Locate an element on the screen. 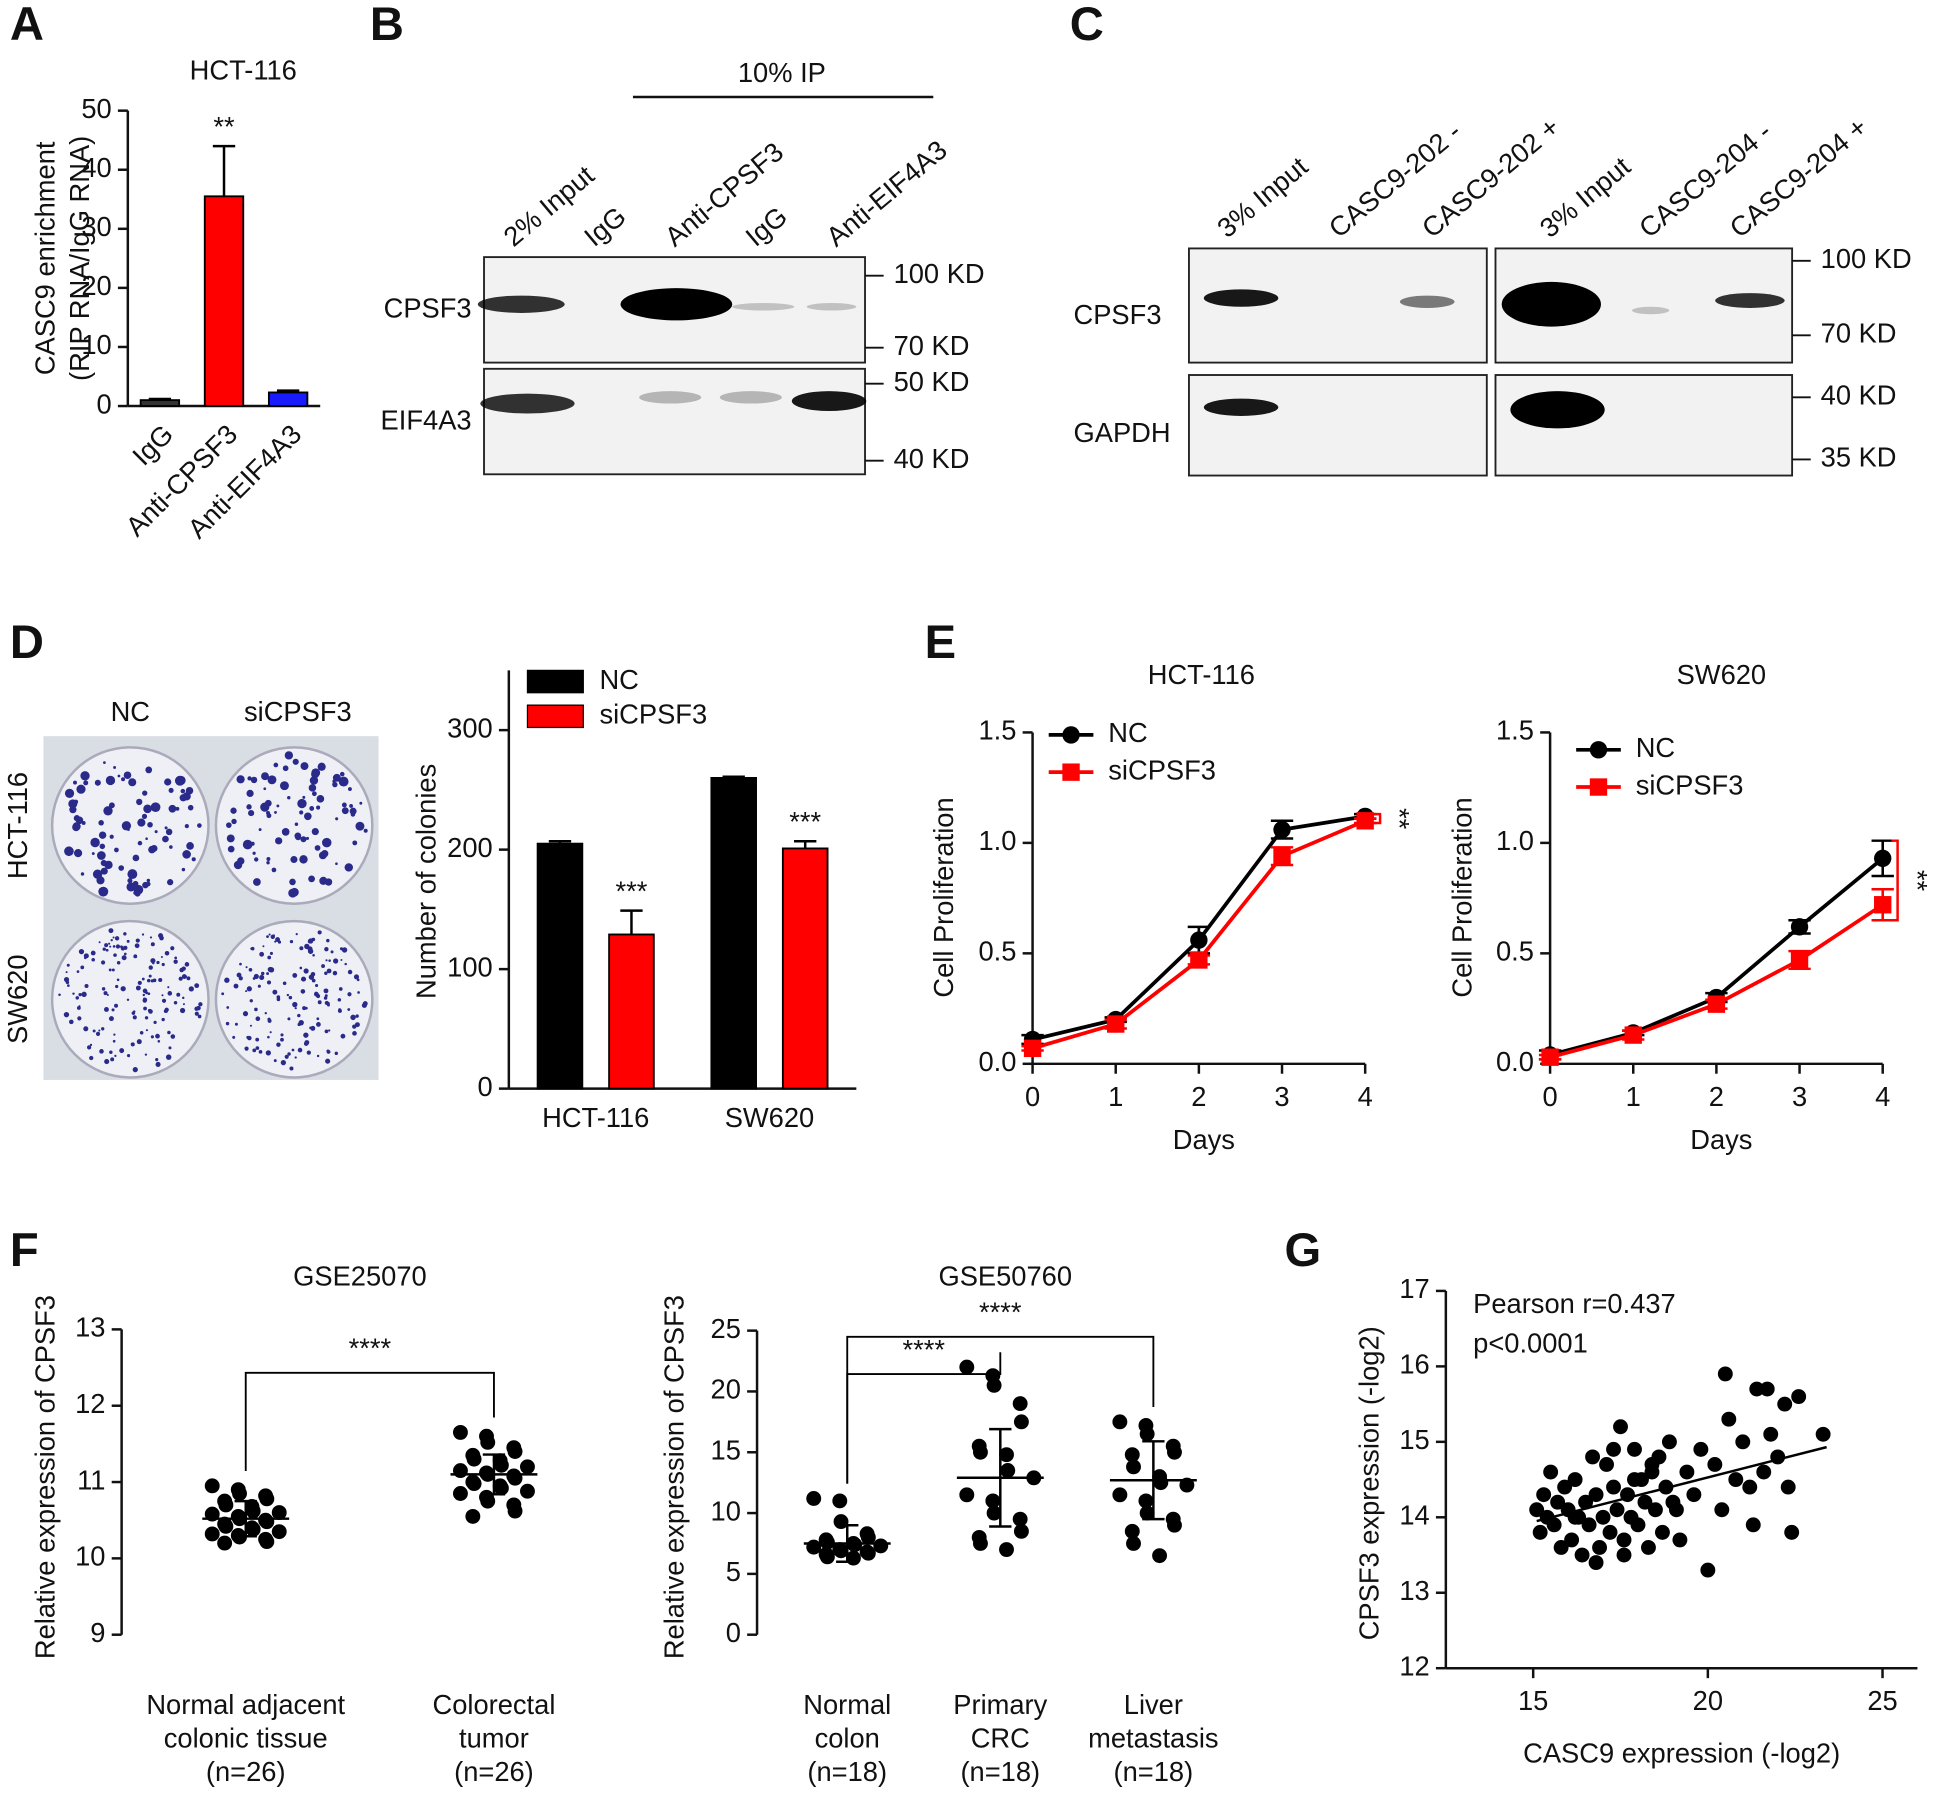 This screenshot has height=1795, width=1946. x-tick-label: IgG is located at coordinates (152, 444).